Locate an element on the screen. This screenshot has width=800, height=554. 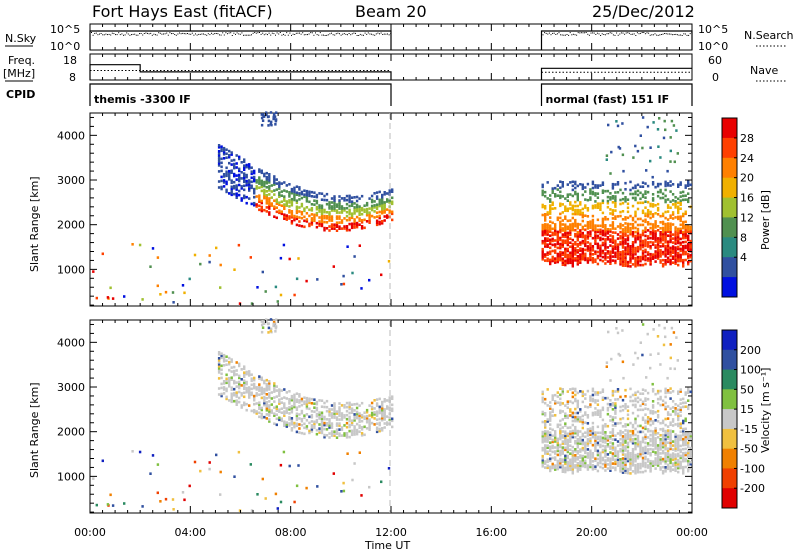
velocity-y-axis-label: Slant Range [km] is located at coordinates (34, 430).